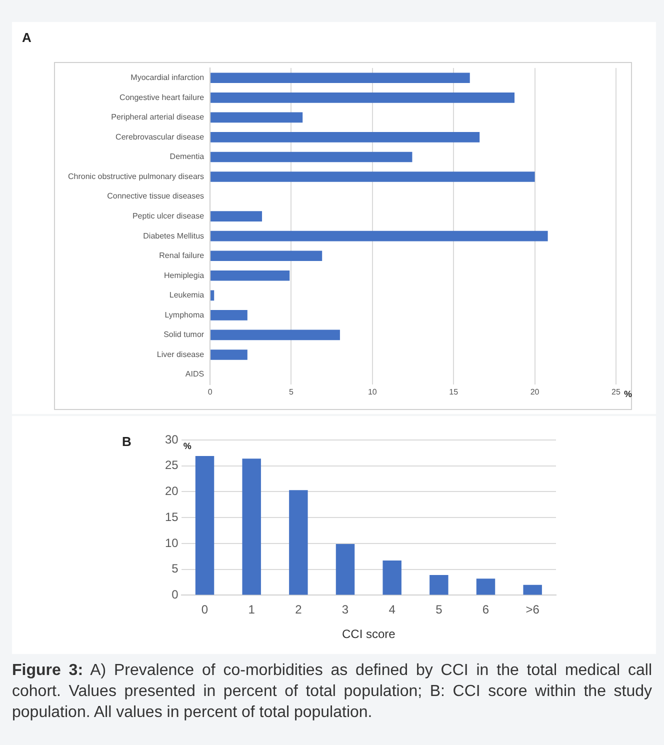 The height and width of the screenshot is (745, 664). Describe the element at coordinates (184, 315) in the screenshot. I see `y-tick-label: Lymphoma` at that location.